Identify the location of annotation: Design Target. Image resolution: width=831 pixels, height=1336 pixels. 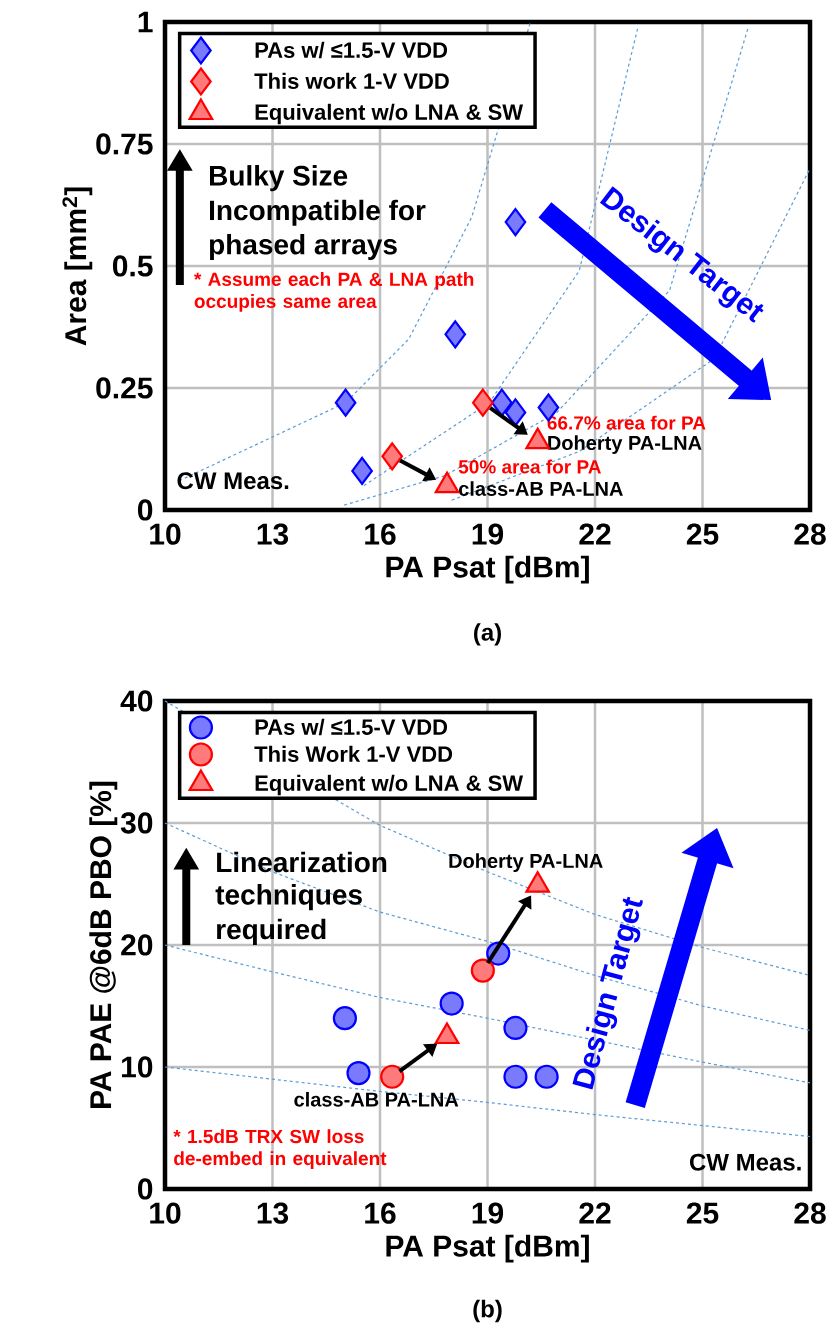
(607, 993).